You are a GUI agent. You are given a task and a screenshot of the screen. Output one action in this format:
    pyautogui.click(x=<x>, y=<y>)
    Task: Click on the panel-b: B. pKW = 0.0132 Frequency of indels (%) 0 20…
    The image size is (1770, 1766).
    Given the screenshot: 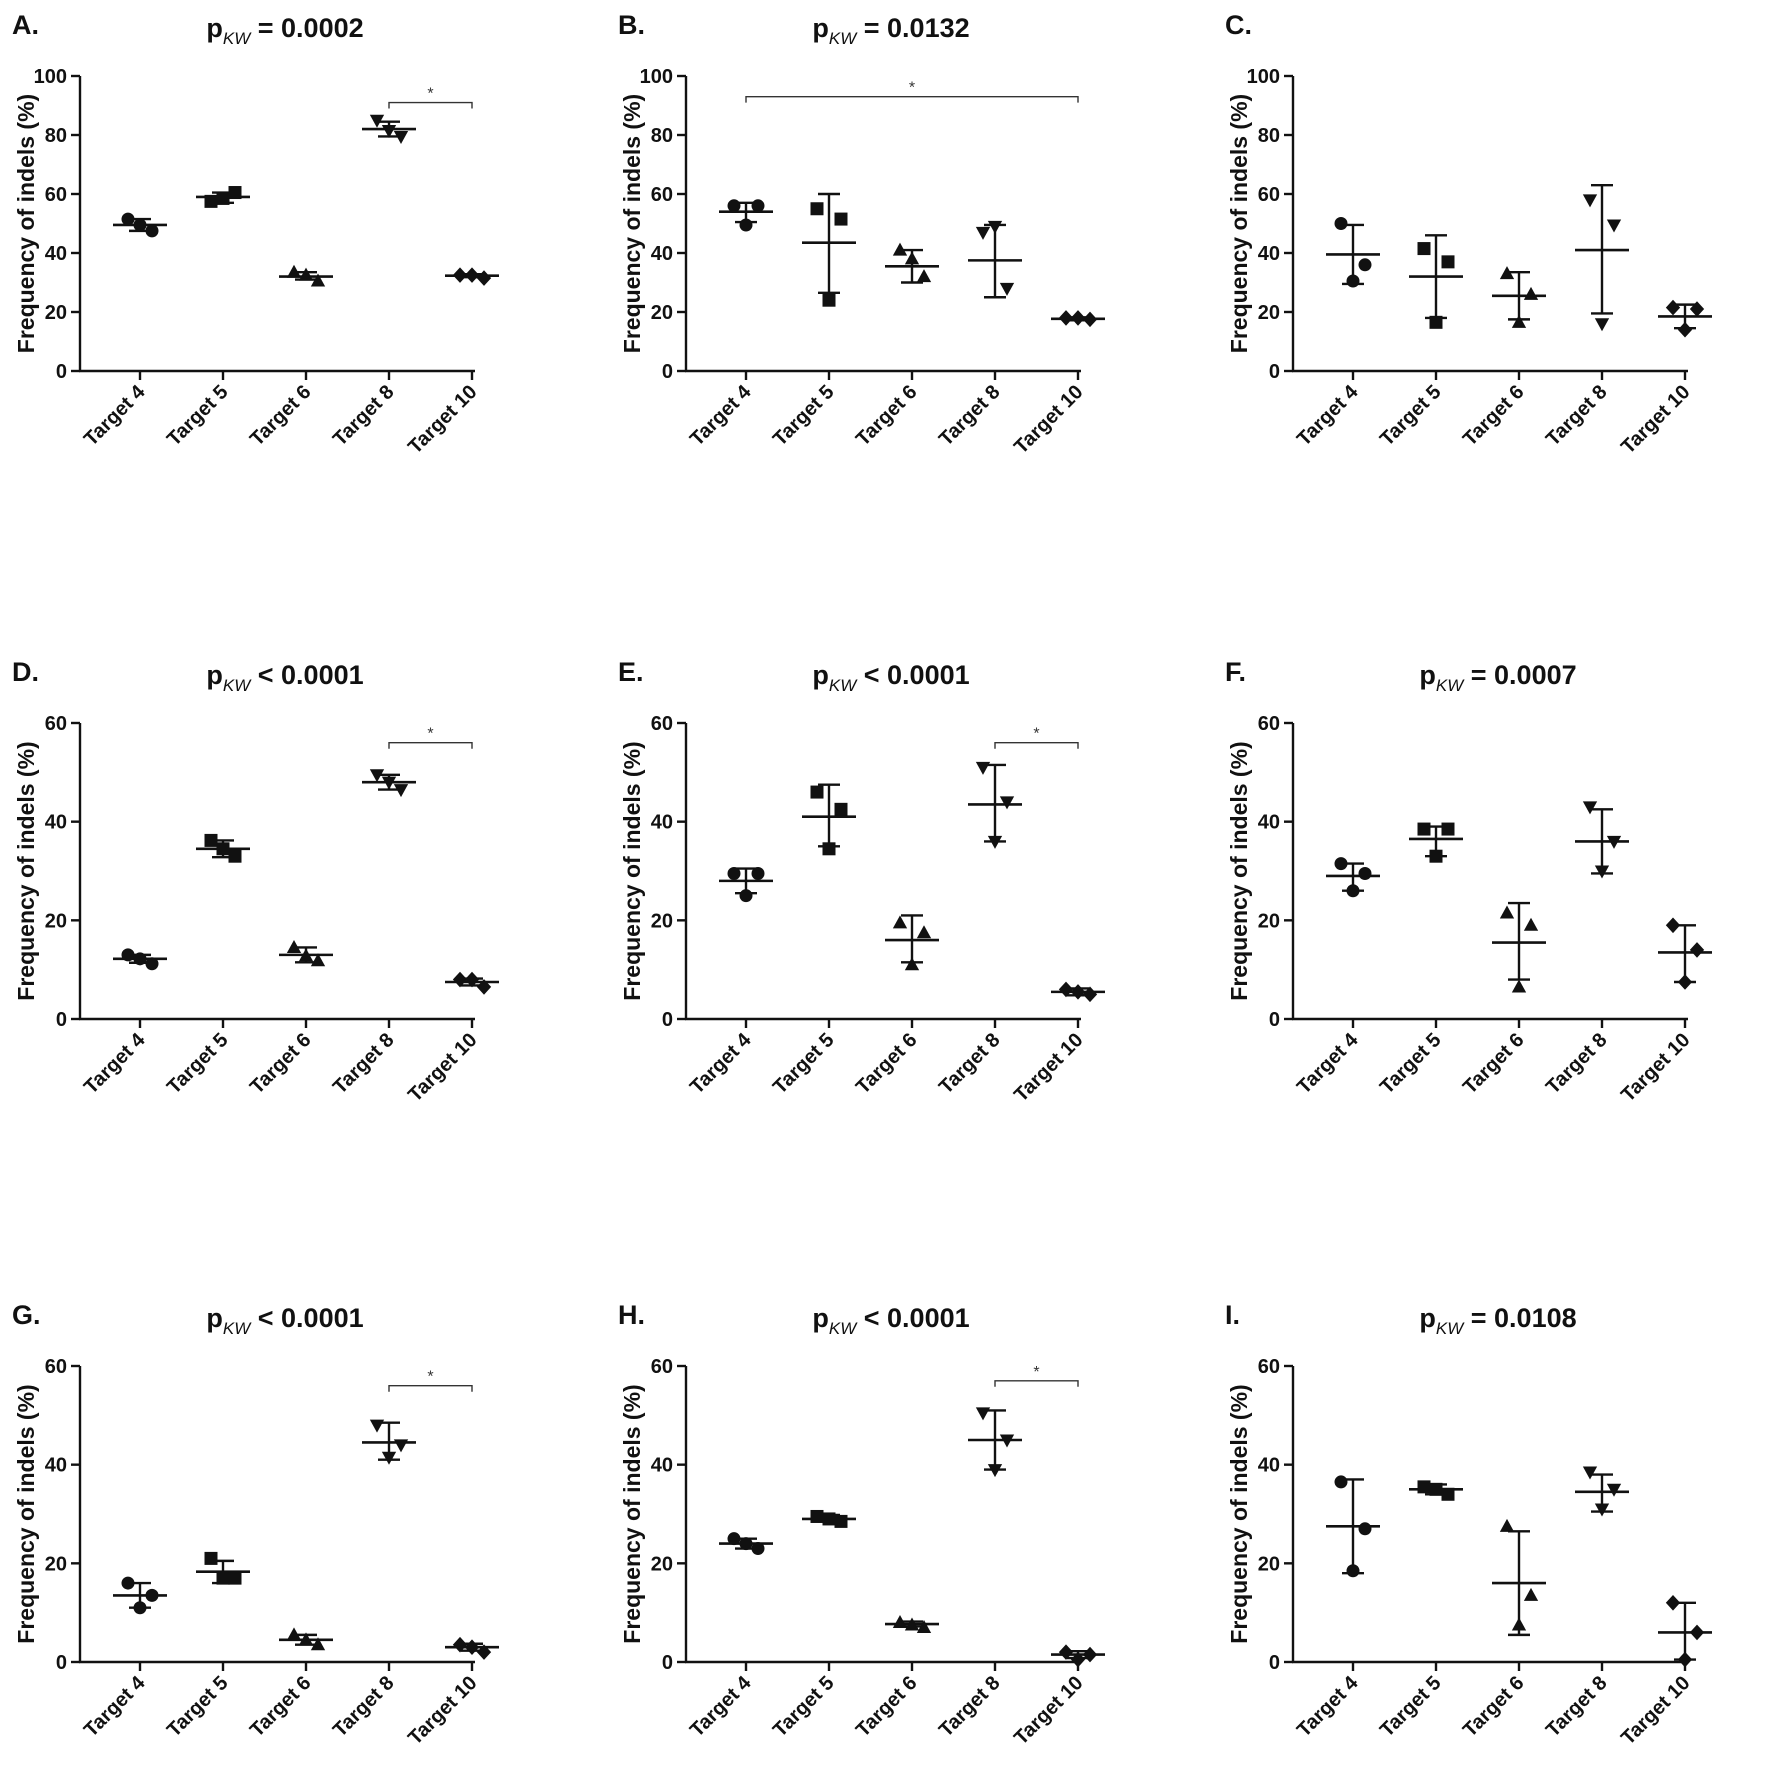 What is the action you would take?
    pyautogui.click(x=861, y=234)
    